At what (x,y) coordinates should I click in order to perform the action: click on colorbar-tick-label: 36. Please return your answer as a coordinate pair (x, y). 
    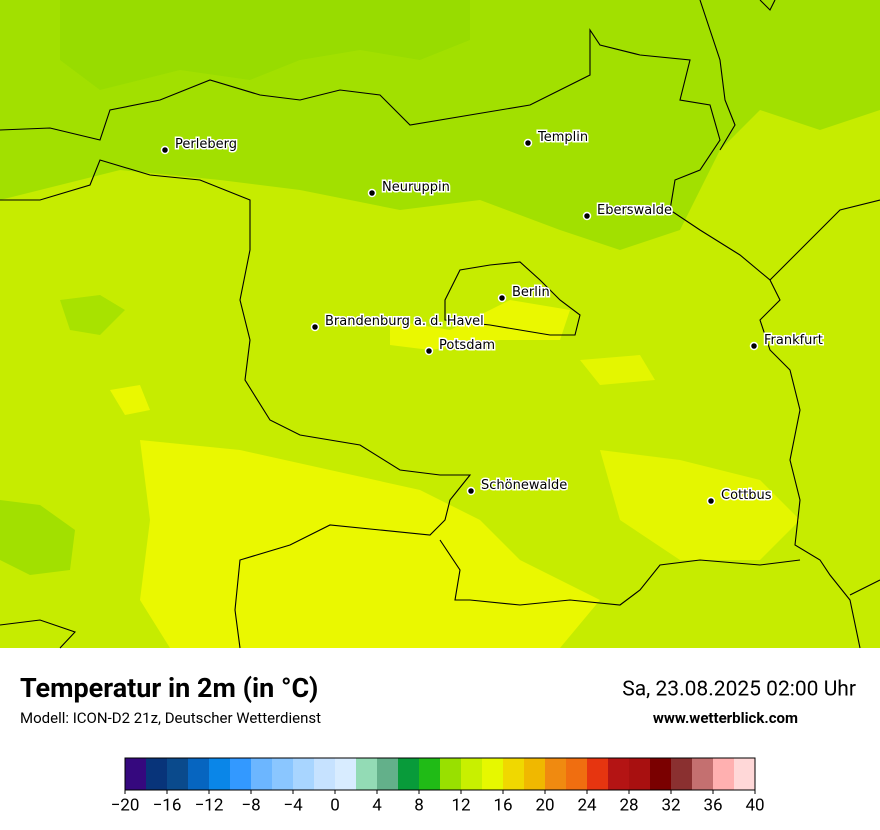
    Looking at the image, I should click on (712, 805).